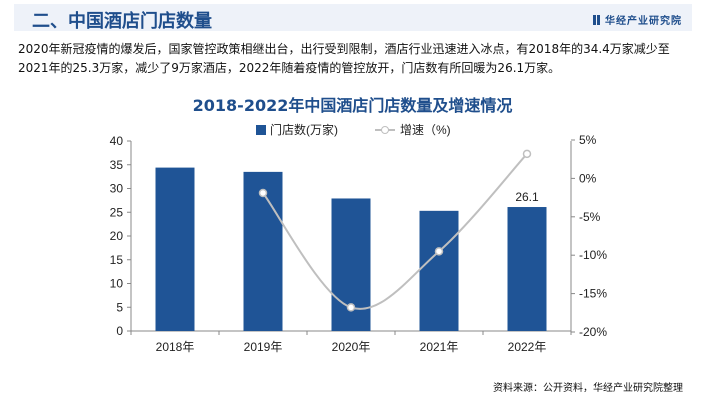 Image resolution: width=705 pixels, height=400 pixels. I want to click on left-tick-label: 20, so click(117, 236).